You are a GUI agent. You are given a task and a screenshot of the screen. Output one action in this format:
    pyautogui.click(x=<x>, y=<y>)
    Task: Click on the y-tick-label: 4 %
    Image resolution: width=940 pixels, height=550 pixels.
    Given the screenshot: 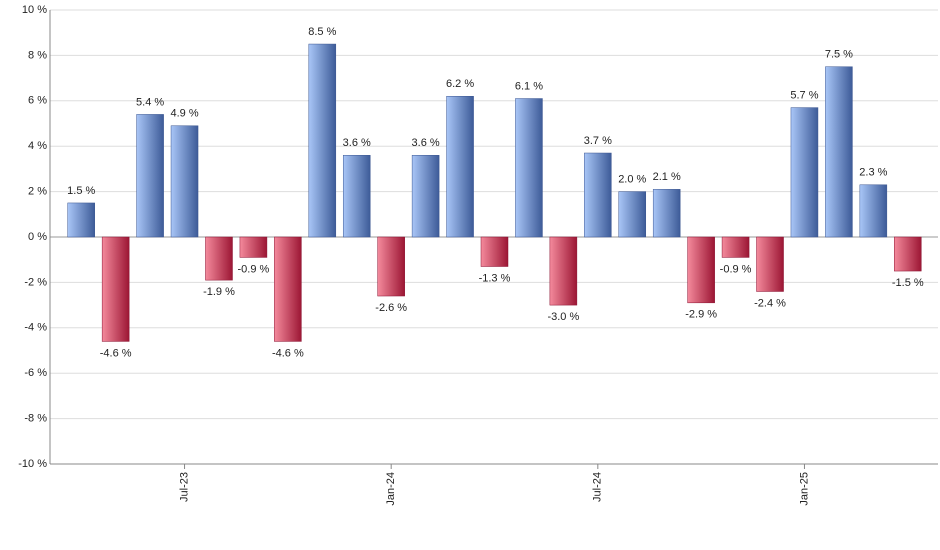 What is the action you would take?
    pyautogui.click(x=37, y=146)
    